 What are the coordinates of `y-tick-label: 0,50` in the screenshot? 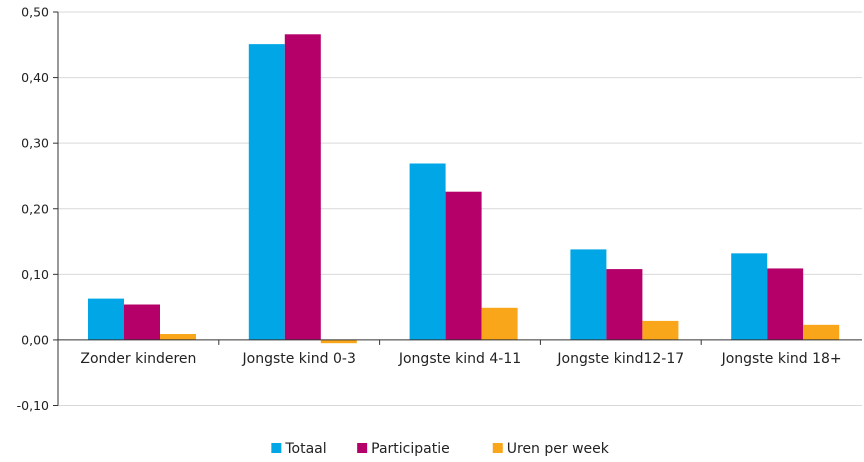 It's located at (35, 12).